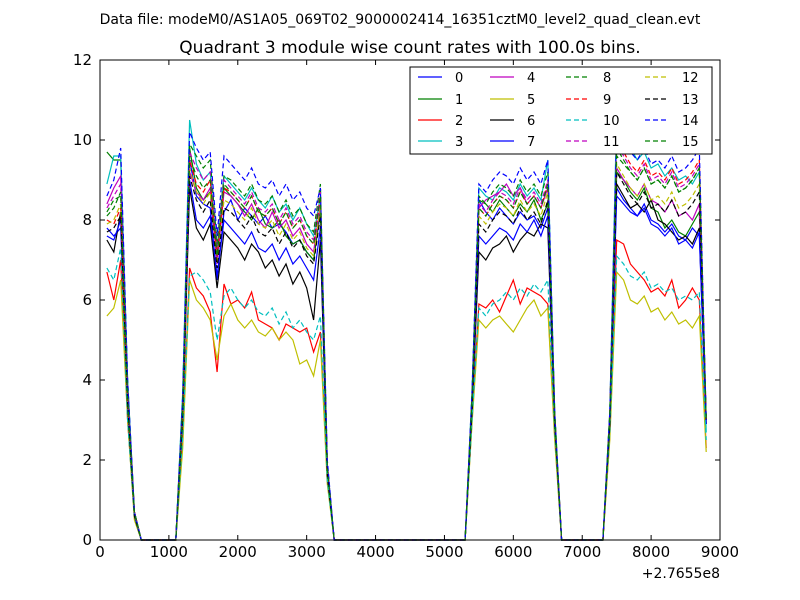  What do you see at coordinates (690, 142) in the screenshot?
I see `legend-label-15: 15` at bounding box center [690, 142].